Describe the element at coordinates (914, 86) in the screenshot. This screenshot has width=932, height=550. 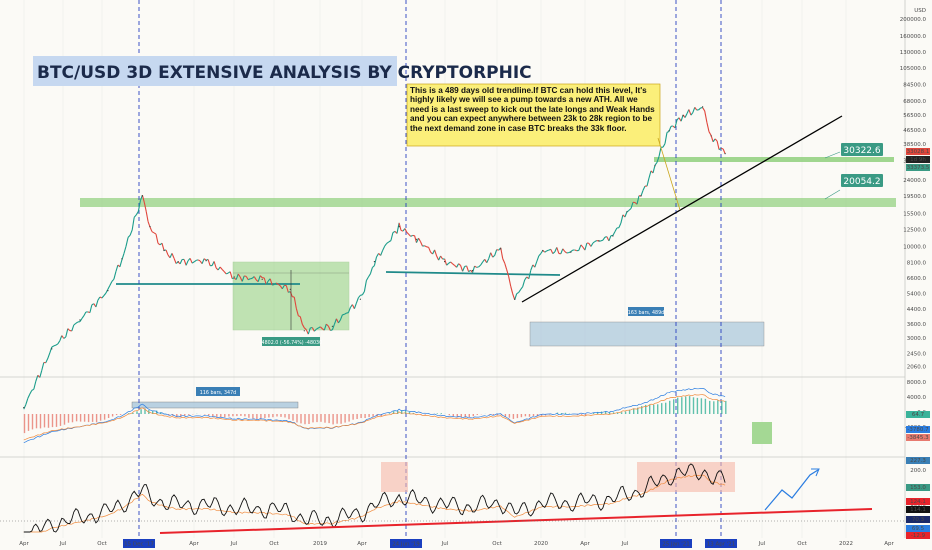
I see `price-tick-label: 84500.0` at that location.